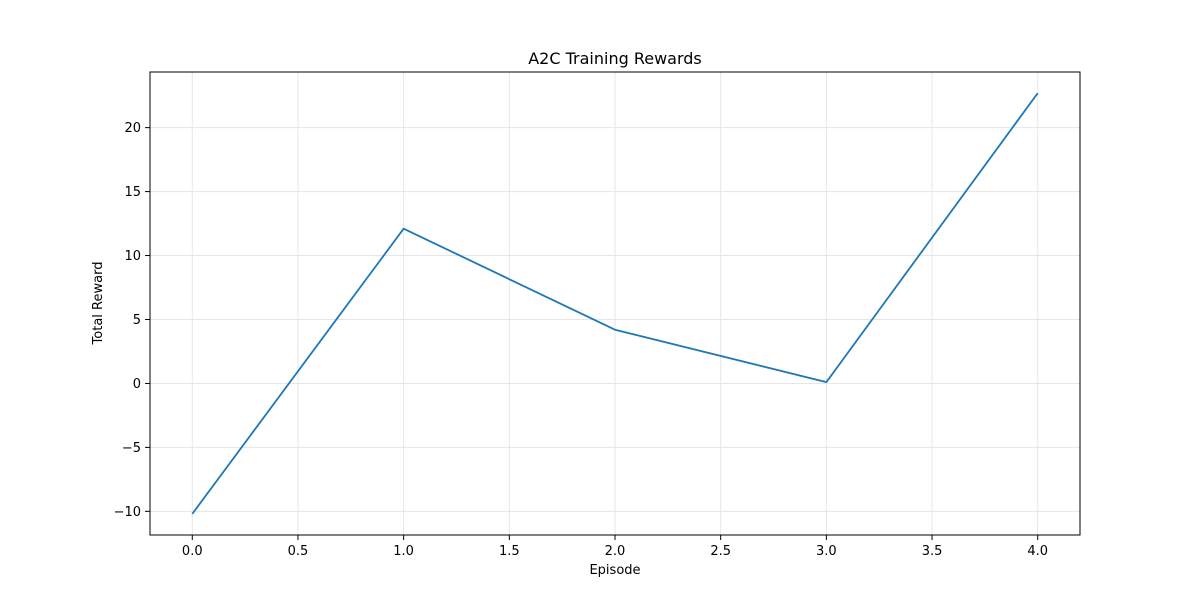 This screenshot has width=1200, height=600. I want to click on y-tick-label: 0, so click(137, 384).